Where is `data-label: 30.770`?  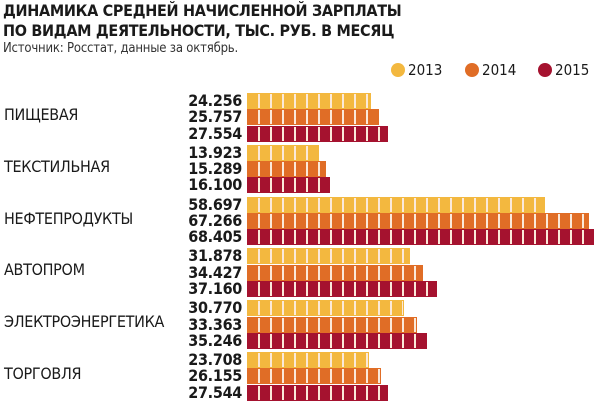
data-label: 30.770 is located at coordinates (215, 308).